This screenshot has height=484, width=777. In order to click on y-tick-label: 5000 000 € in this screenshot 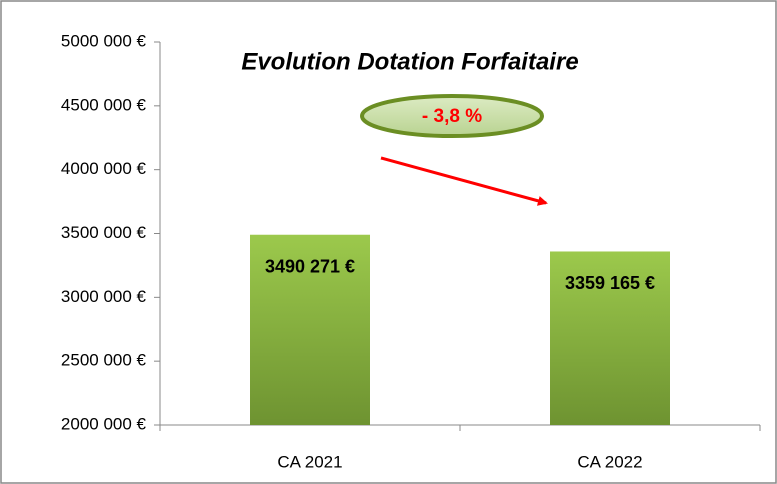, I will do `click(104, 40)`.